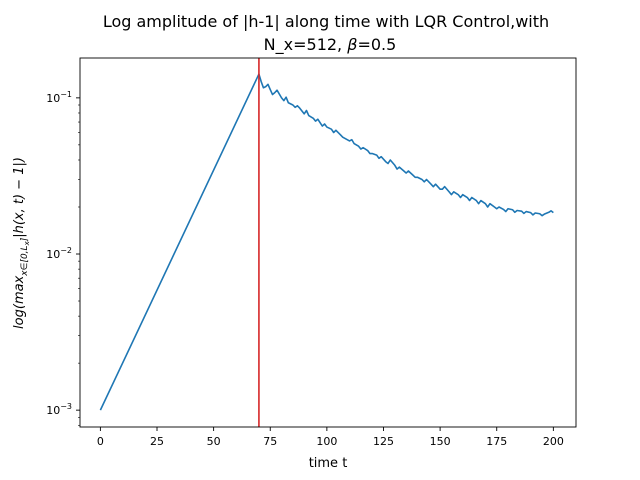 This screenshot has height=480, width=640. Describe the element at coordinates (59, 97) in the screenshot. I see `y-tick-label: 10⁻¹` at that location.